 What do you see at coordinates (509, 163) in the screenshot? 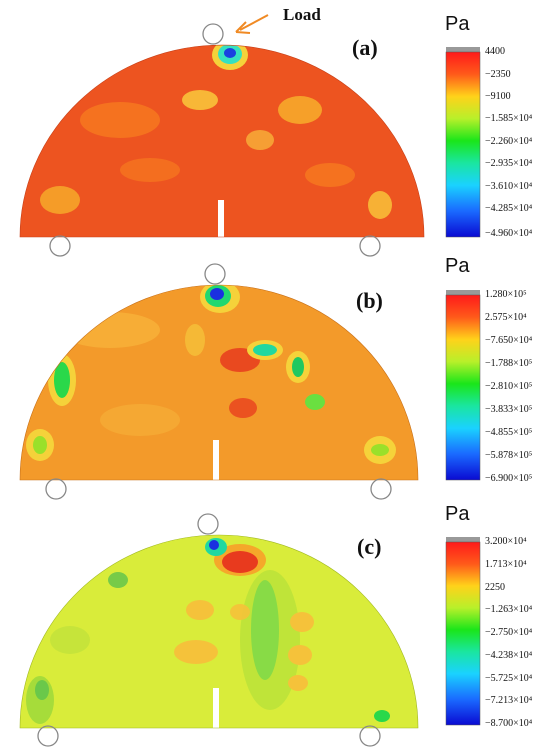
I see `colorbar-a-tick-5: −2.935×10⁴` at bounding box center [509, 163].